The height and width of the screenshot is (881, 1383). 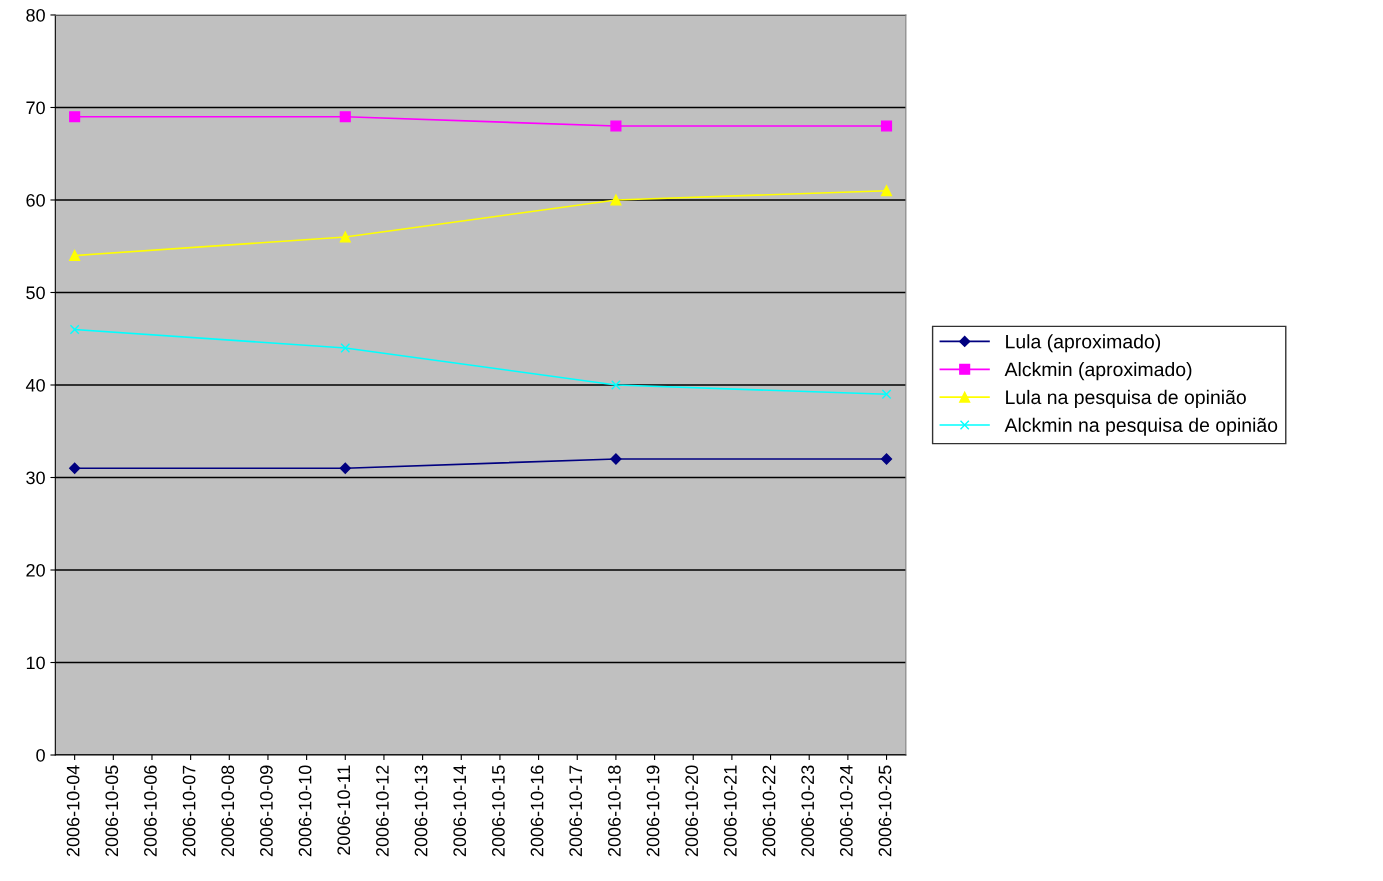 I want to click on y-tick-label: 20, so click(x=35, y=570).